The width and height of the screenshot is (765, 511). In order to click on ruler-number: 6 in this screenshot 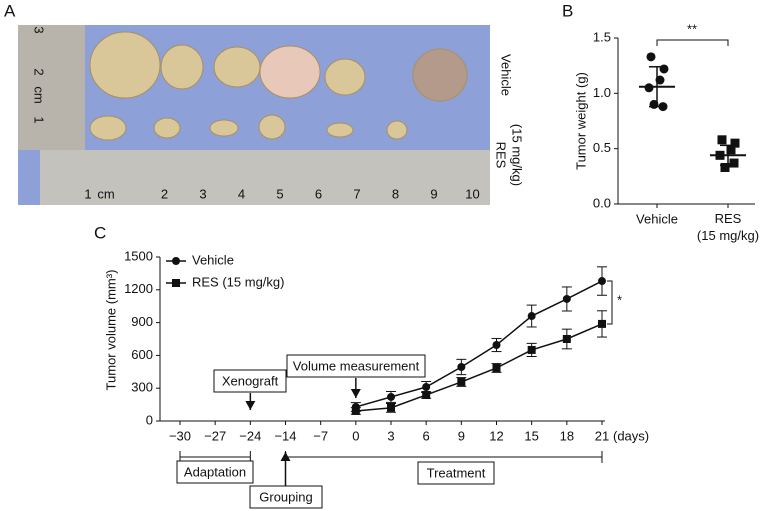, I will do `click(318, 193)`.